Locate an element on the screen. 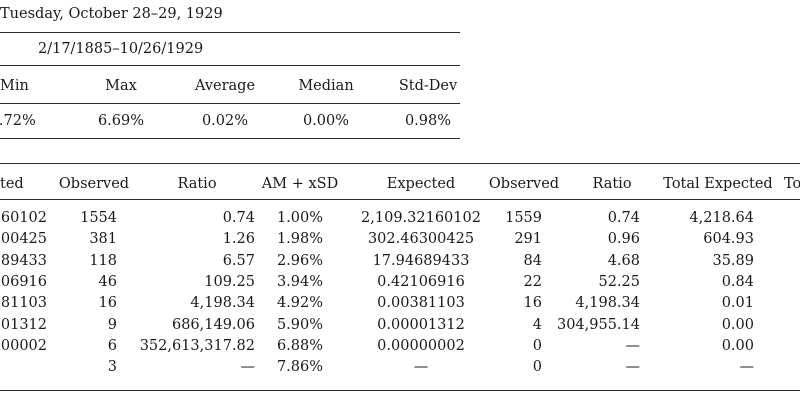 Image resolution: width=800 pixels, height=400 pixels. cell-ratio: 6.57 is located at coordinates (238, 260).